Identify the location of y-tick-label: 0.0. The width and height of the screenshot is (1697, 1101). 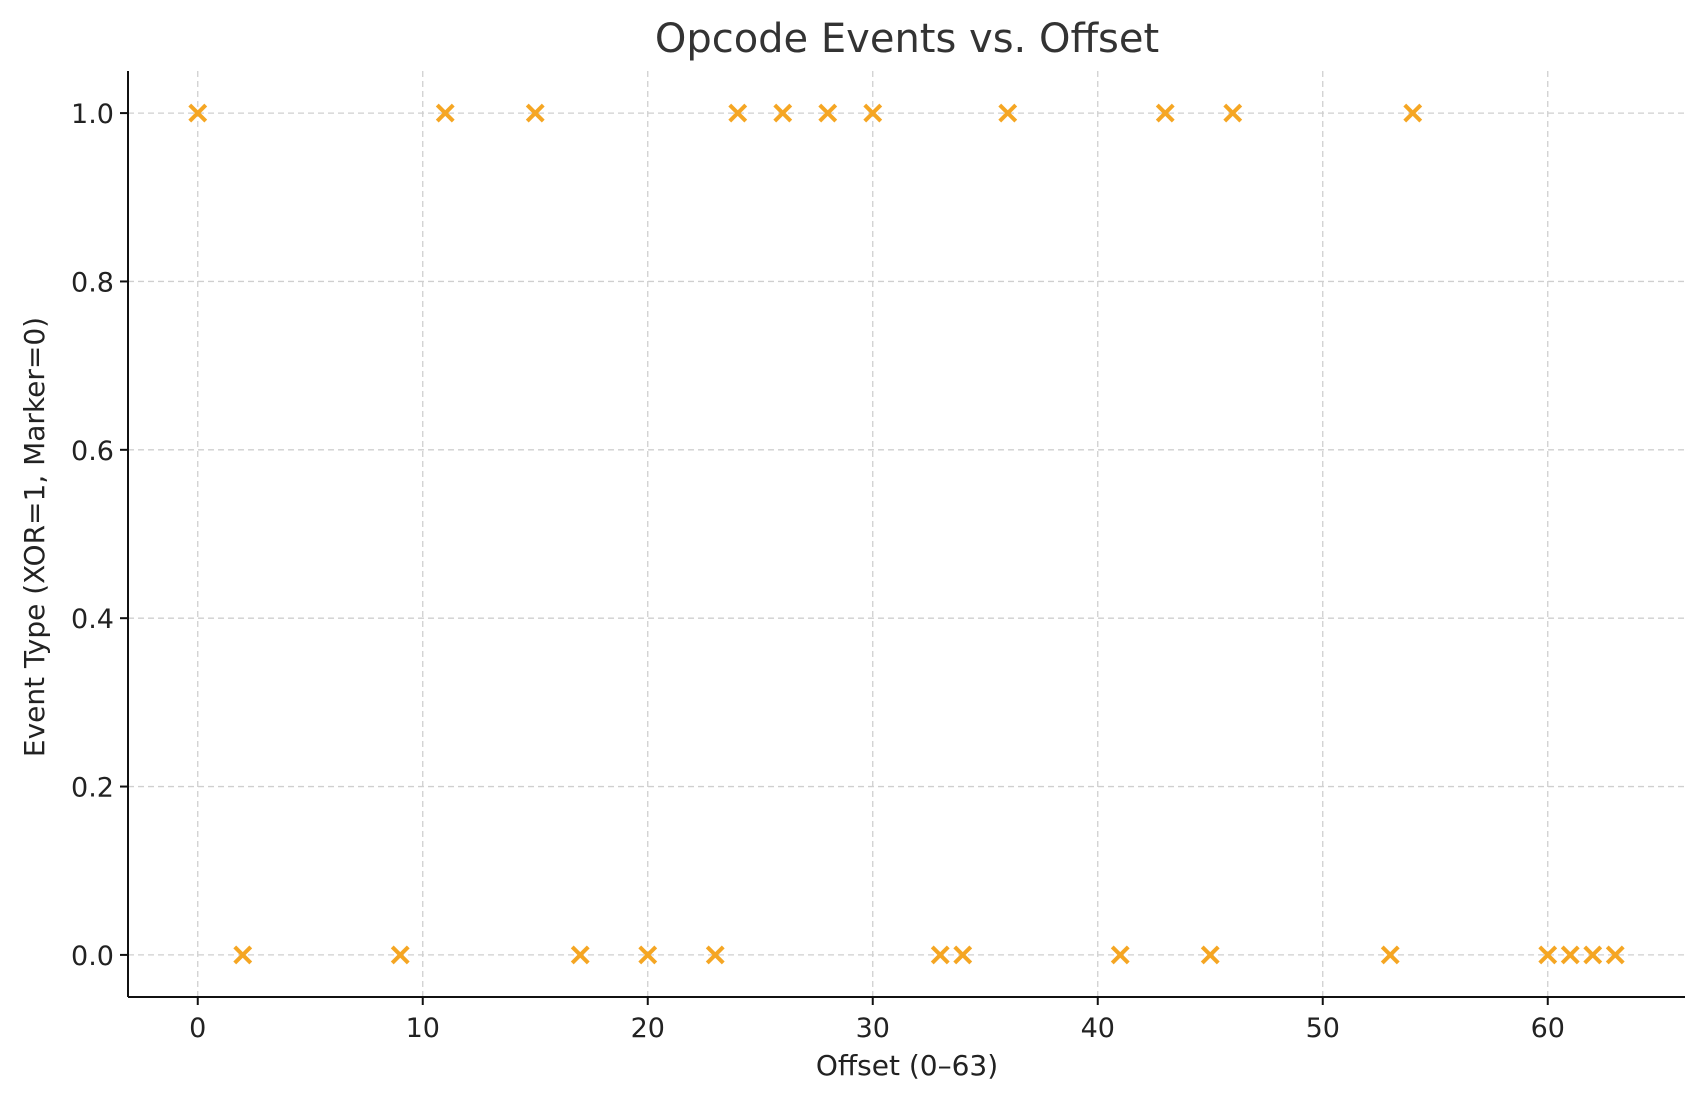
(92, 956).